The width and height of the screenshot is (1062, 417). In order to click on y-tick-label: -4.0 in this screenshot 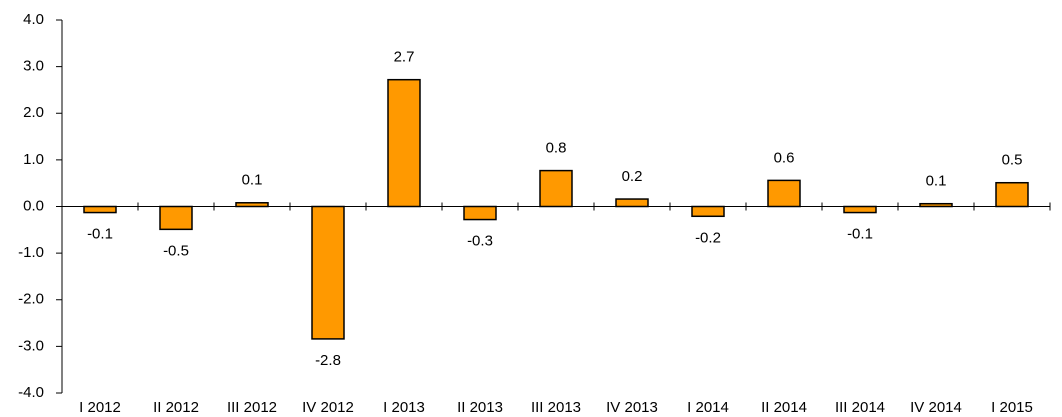, I will do `click(31, 392)`.